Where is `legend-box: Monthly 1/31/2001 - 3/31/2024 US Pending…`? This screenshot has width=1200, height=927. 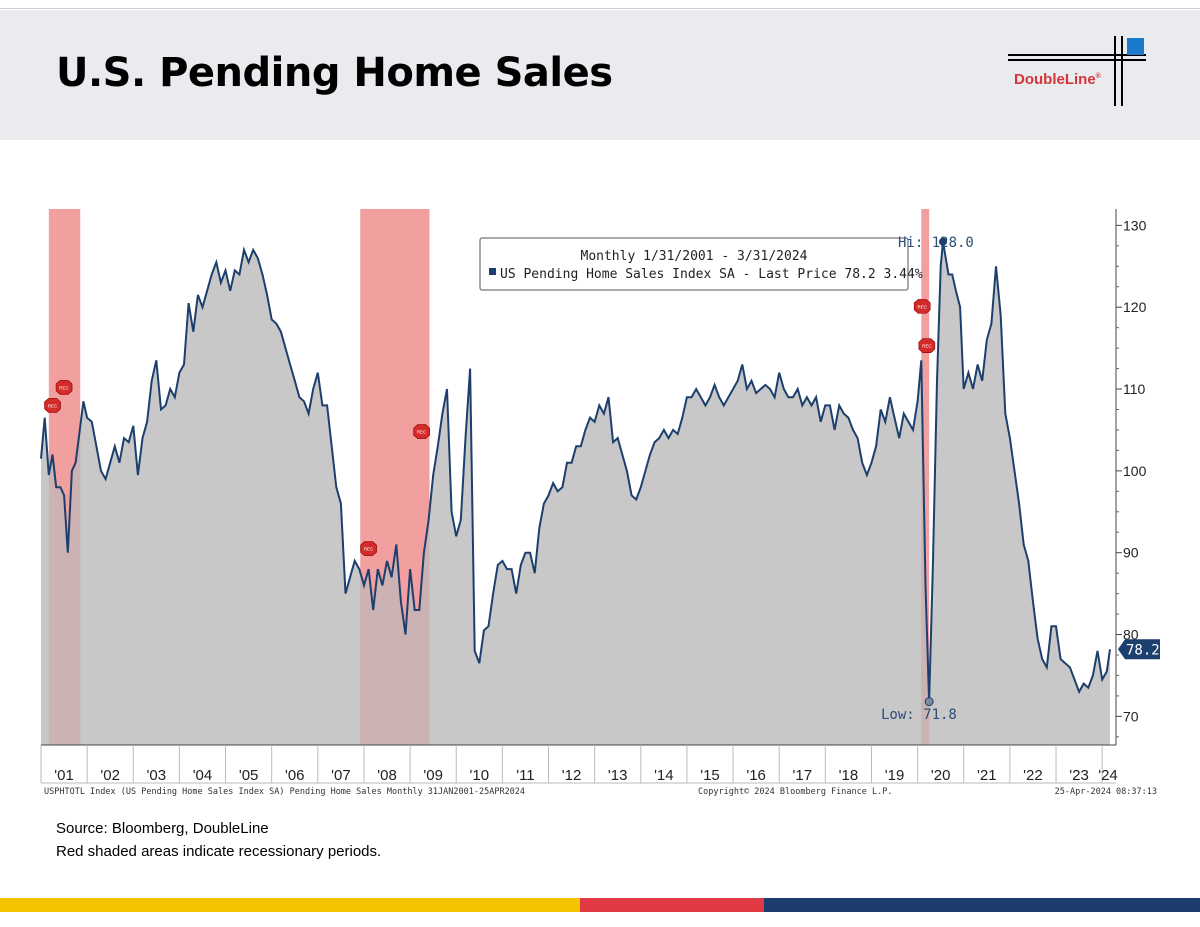
legend-box: Monthly 1/31/2001 - 3/31/2024 US Pending… is located at coordinates (701, 264).